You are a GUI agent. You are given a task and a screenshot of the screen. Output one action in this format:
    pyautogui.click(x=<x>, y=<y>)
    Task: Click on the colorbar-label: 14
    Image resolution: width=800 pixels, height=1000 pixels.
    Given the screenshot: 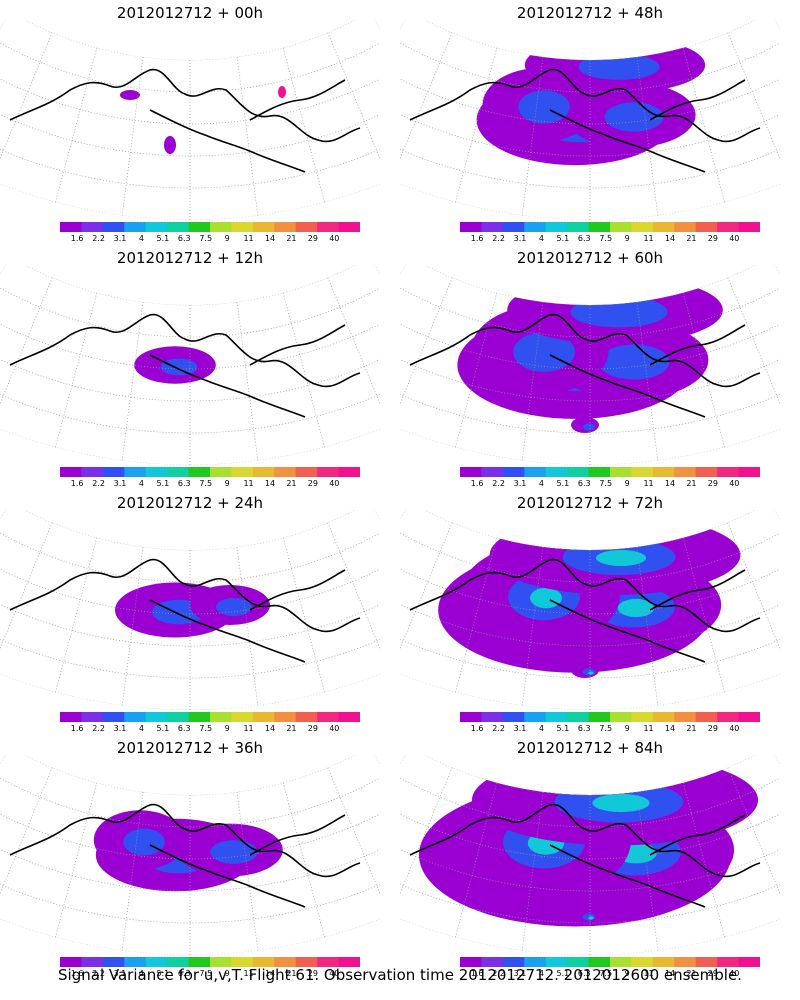 What is the action you would take?
    pyautogui.click(x=670, y=238)
    